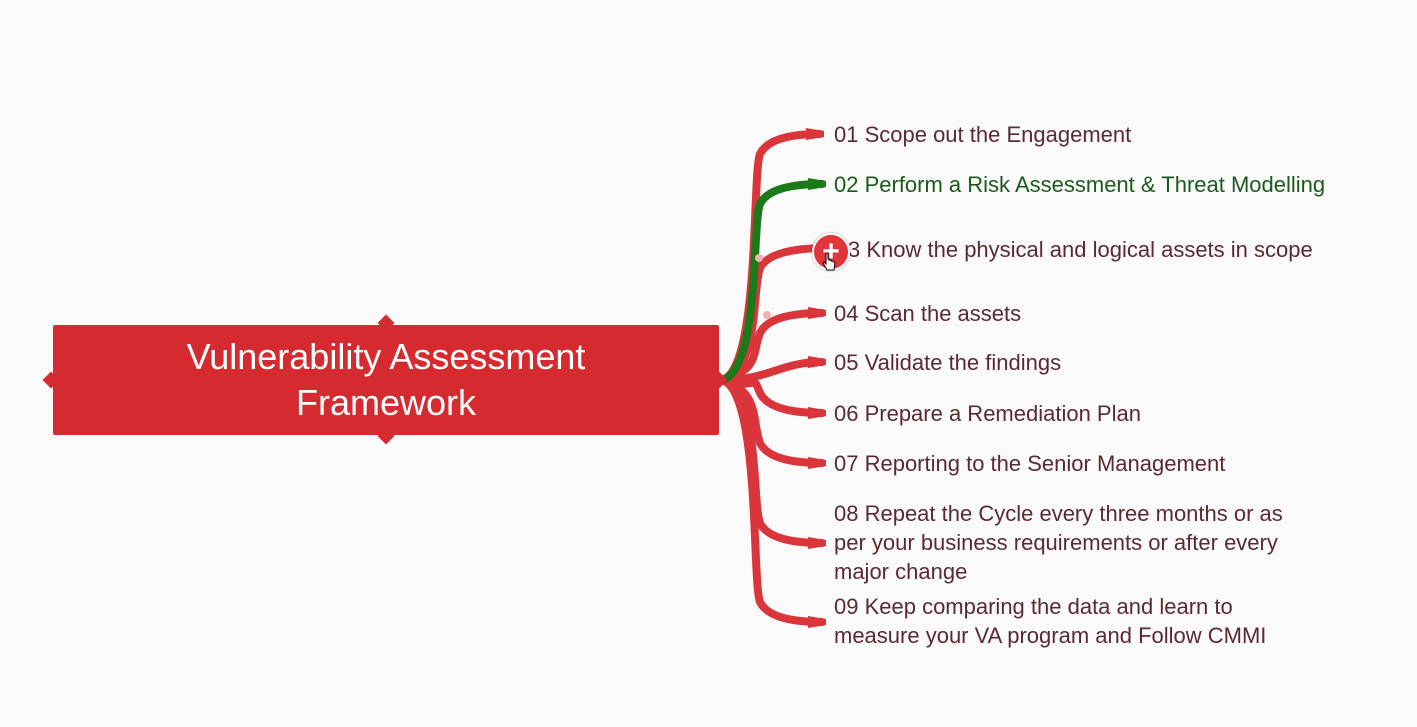 The width and height of the screenshot is (1417, 727). Describe the element at coordinates (948, 362) in the screenshot. I see `branch-05-label: 05 Validate the findings` at that location.